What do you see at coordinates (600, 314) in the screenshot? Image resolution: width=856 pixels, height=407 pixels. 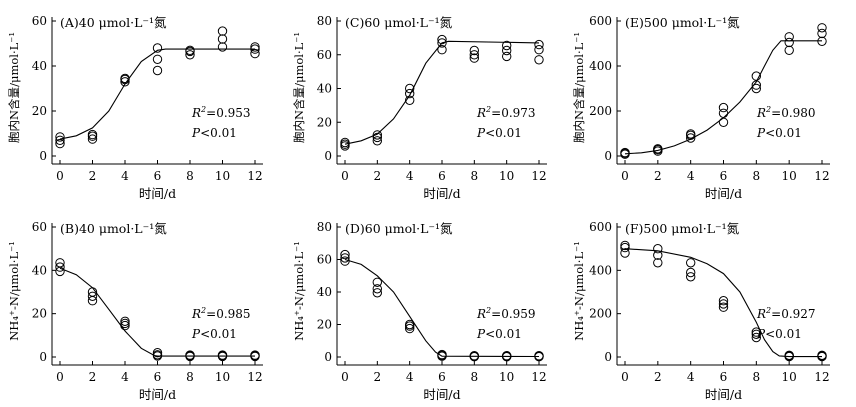 I see `y-tick-label: 200` at bounding box center [600, 314].